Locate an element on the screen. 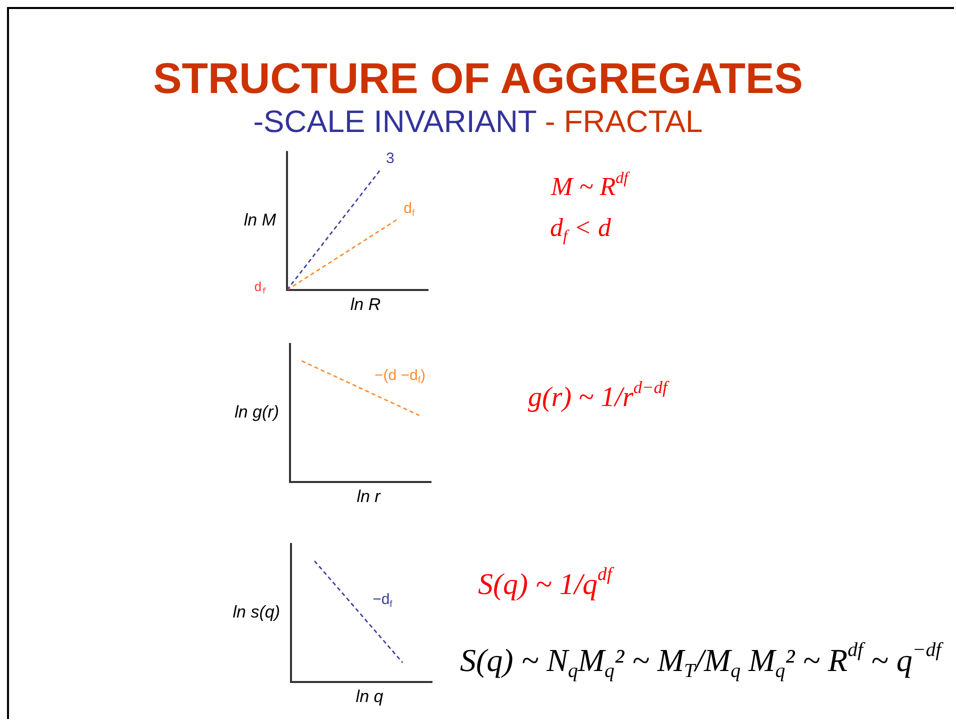 The height and width of the screenshot is (721, 956). series-label: −(d −d$_{f}$) is located at coordinates (400, 377).